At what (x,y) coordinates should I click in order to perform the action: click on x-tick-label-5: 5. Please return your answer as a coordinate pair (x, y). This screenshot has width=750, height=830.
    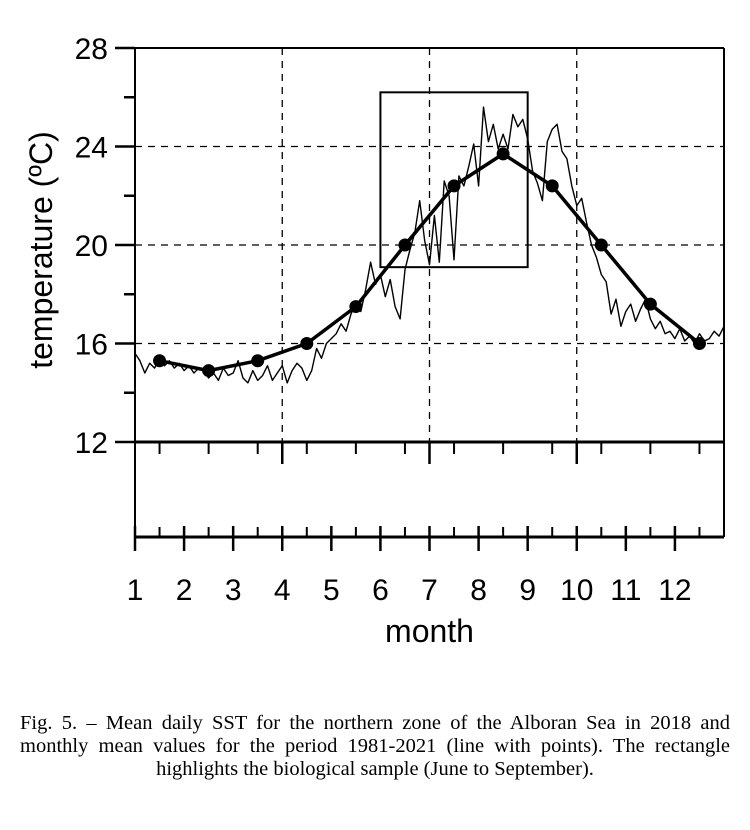
    Looking at the image, I should click on (331, 590).